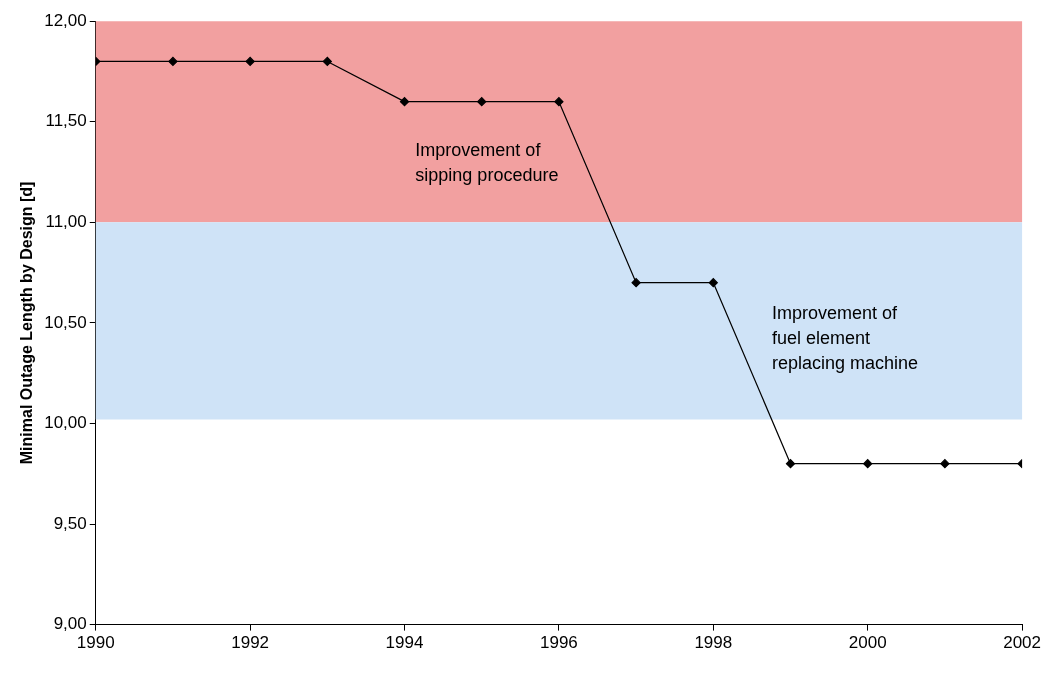 The width and height of the screenshot is (1052, 677). Describe the element at coordinates (65, 20) in the screenshot. I see `y-tick-label: 12,00` at that location.